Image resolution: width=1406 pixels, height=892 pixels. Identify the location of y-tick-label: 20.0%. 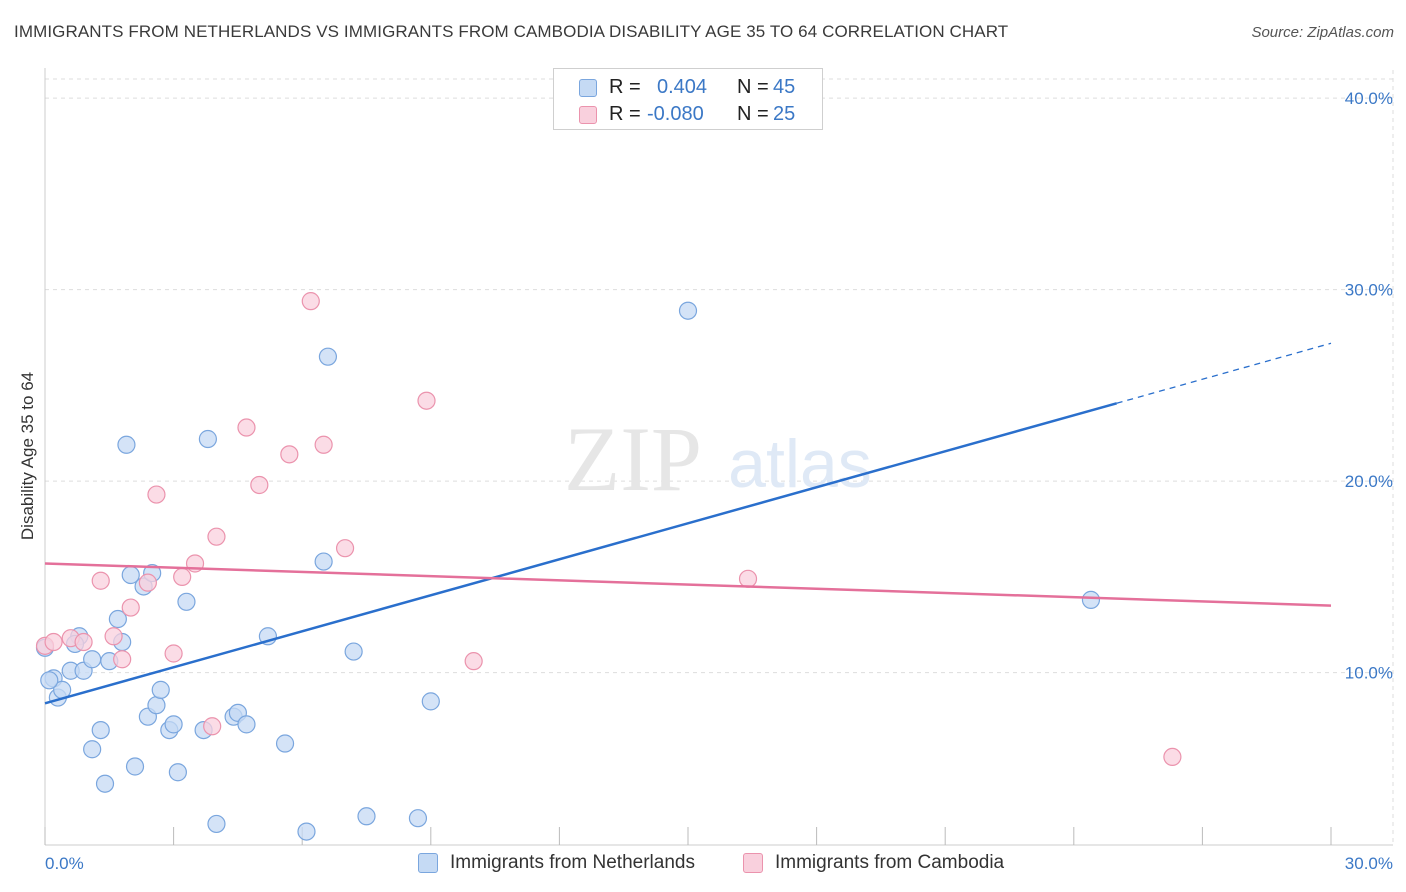
(1369, 481).